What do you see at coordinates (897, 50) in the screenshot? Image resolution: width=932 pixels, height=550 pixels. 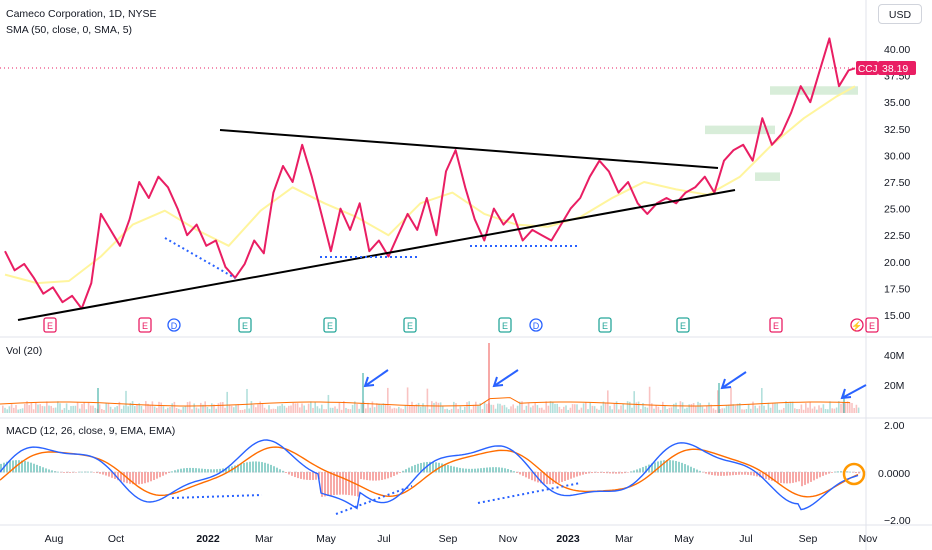 I see `price-tick-label: 40.00` at bounding box center [897, 50].